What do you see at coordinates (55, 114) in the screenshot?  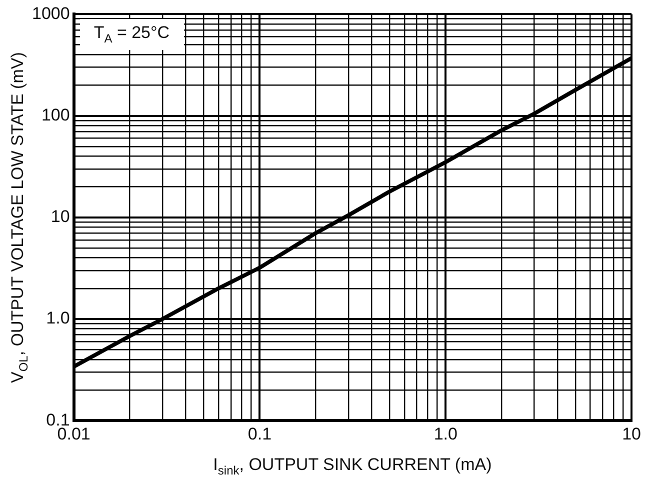 I see `y-tick-label: 100` at bounding box center [55, 114].